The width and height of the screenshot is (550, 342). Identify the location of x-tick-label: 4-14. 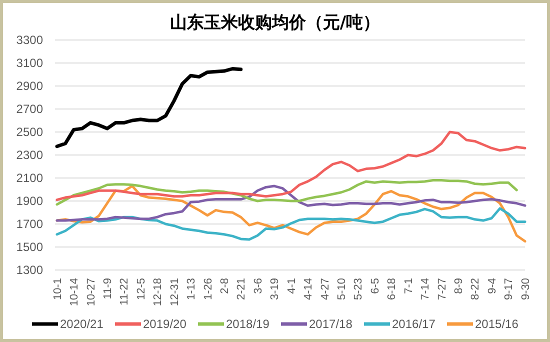
(308, 289).